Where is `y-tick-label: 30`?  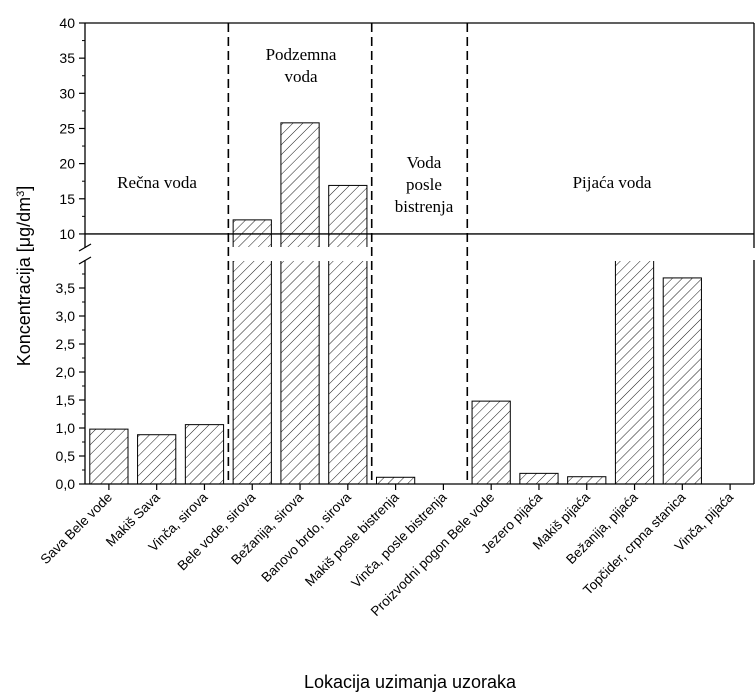 y-tick-label: 30 is located at coordinates (67, 93).